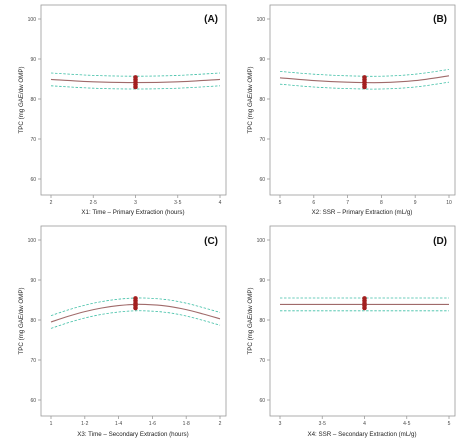 The image size is (474, 446). Describe the element at coordinates (21, 99) in the screenshot. I see `panel-a-ylabel: TPC (mg GAE/dw OMP)` at that location.